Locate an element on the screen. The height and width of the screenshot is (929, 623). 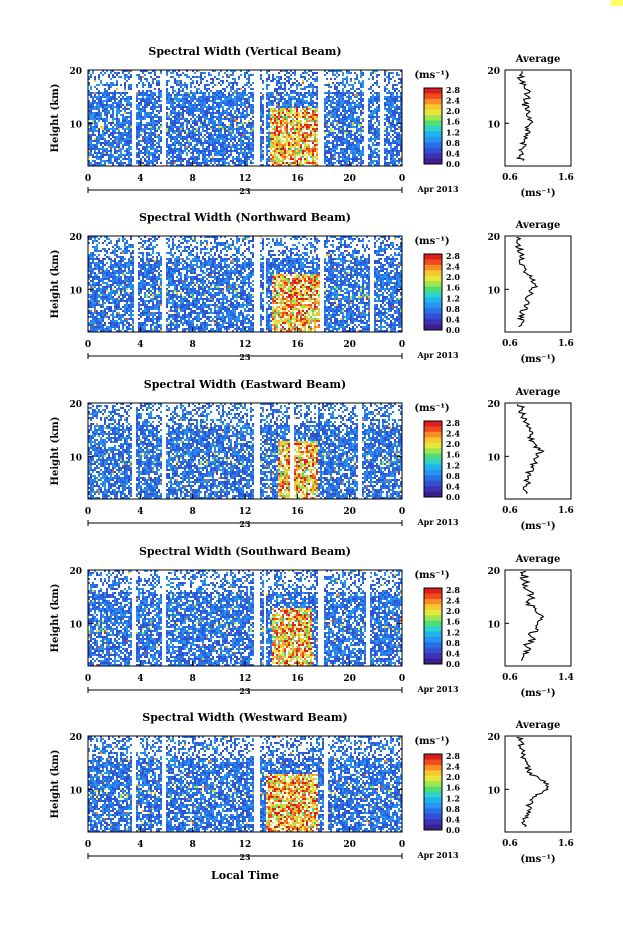
colorbar-tick-label: 1.2 is located at coordinates (453, 298).